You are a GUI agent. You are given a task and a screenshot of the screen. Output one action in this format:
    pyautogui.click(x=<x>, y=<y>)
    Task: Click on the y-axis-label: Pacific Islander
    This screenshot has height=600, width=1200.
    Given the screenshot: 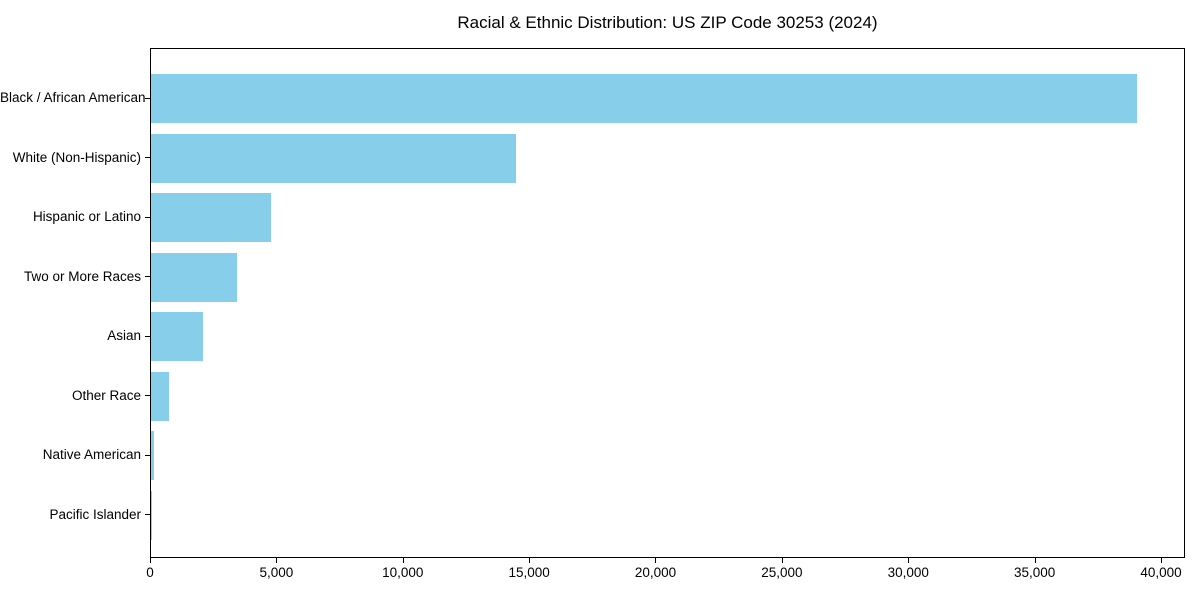 What is the action you would take?
    pyautogui.click(x=95, y=514)
    